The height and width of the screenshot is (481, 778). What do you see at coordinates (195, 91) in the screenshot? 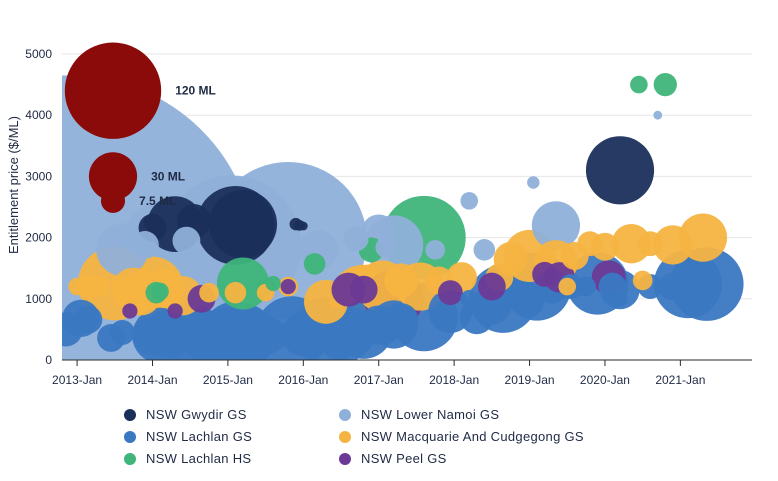
I see `size-legend-label: 120 ML` at bounding box center [195, 91].